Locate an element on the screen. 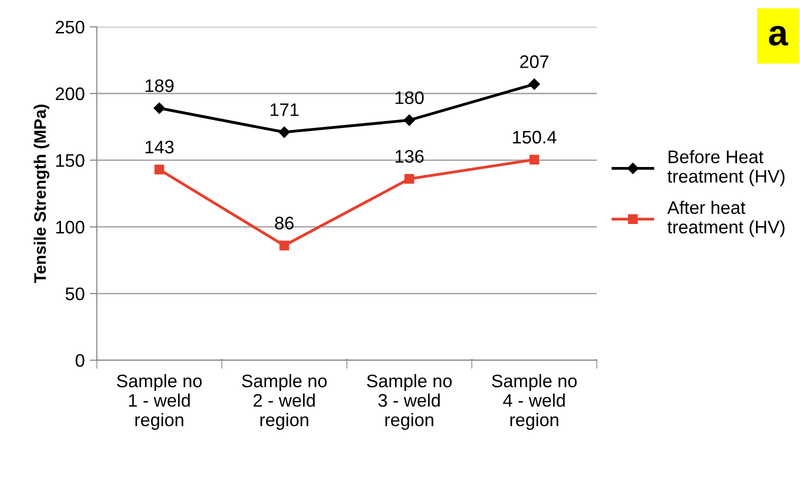 The height and width of the screenshot is (479, 800). data-label: 207 is located at coordinates (534, 61).